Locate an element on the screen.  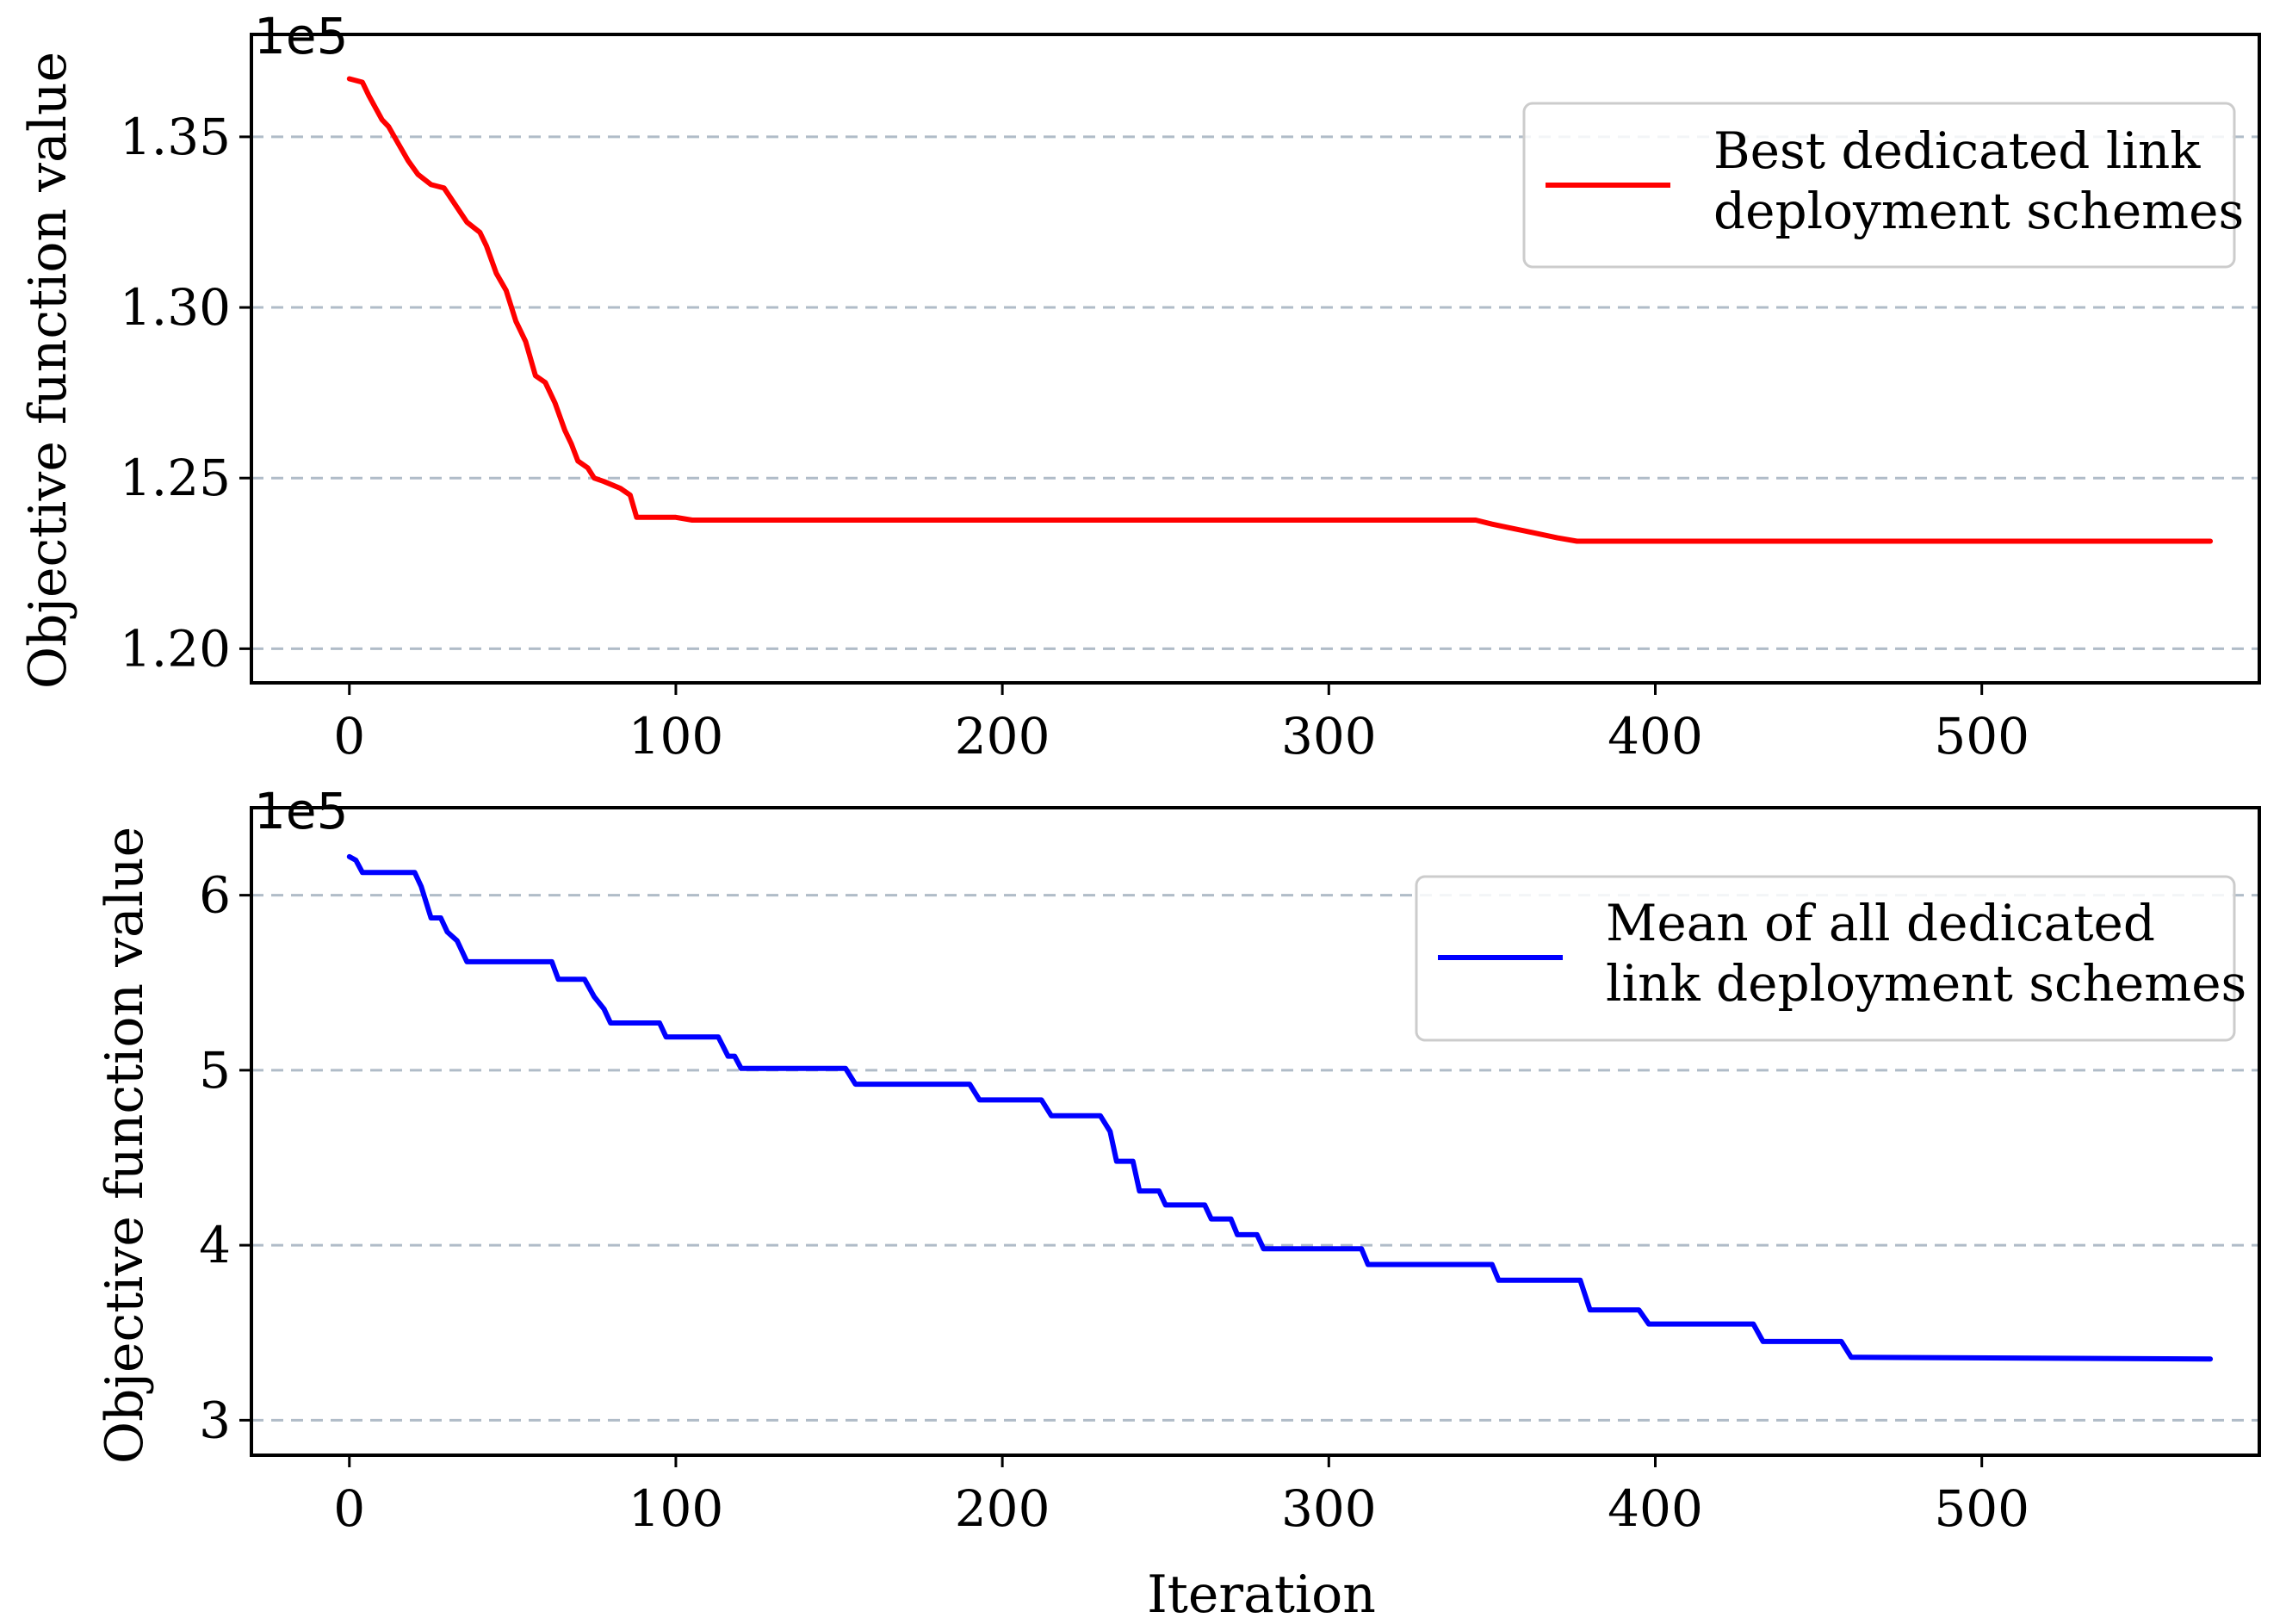
top-legend-box is located at coordinates (1879, 185).